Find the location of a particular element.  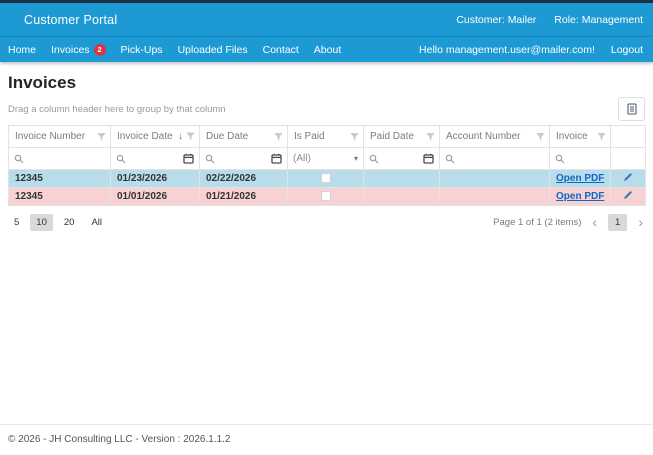

nav-item-pickups: Pick-Ups is located at coordinates (142, 50).